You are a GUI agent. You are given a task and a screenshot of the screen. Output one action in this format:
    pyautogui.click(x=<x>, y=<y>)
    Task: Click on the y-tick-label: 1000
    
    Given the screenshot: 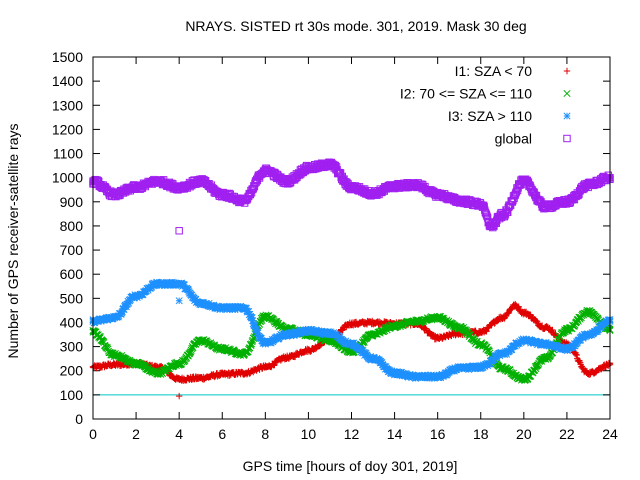 What is the action you would take?
    pyautogui.click(x=67, y=178)
    